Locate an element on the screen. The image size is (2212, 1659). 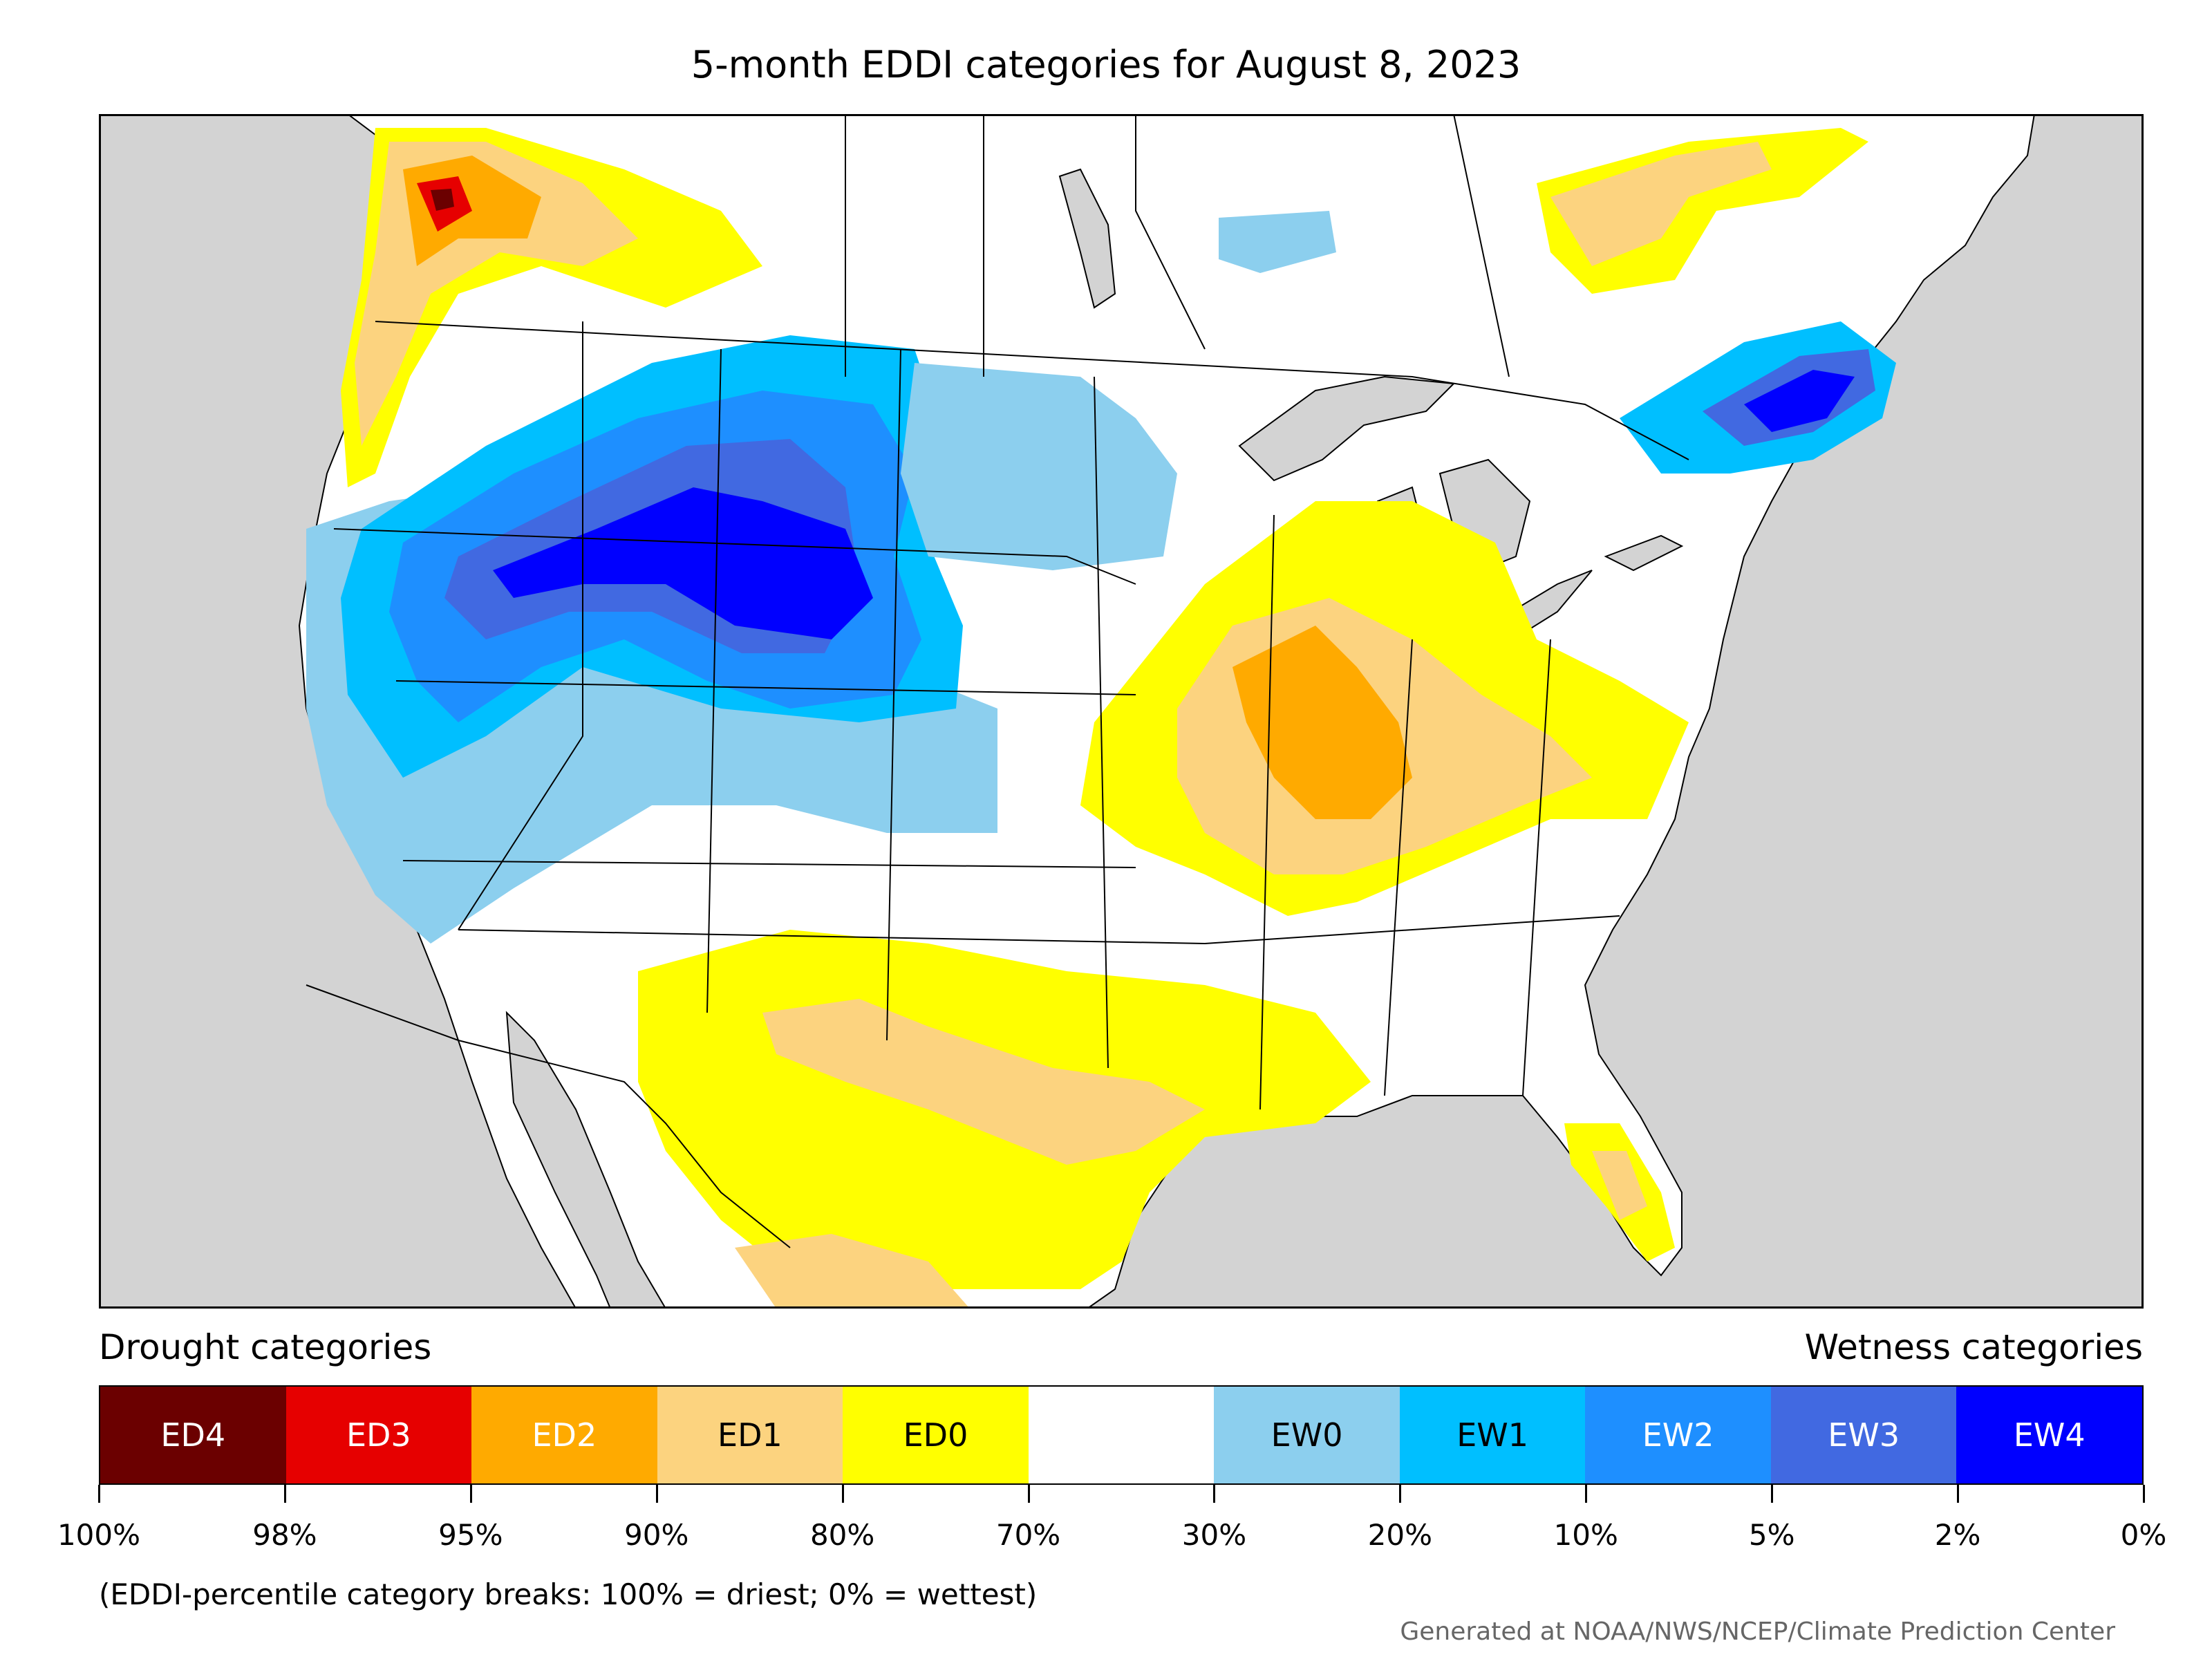
colorbar-tick-label: 95% is located at coordinates (470, 1535).